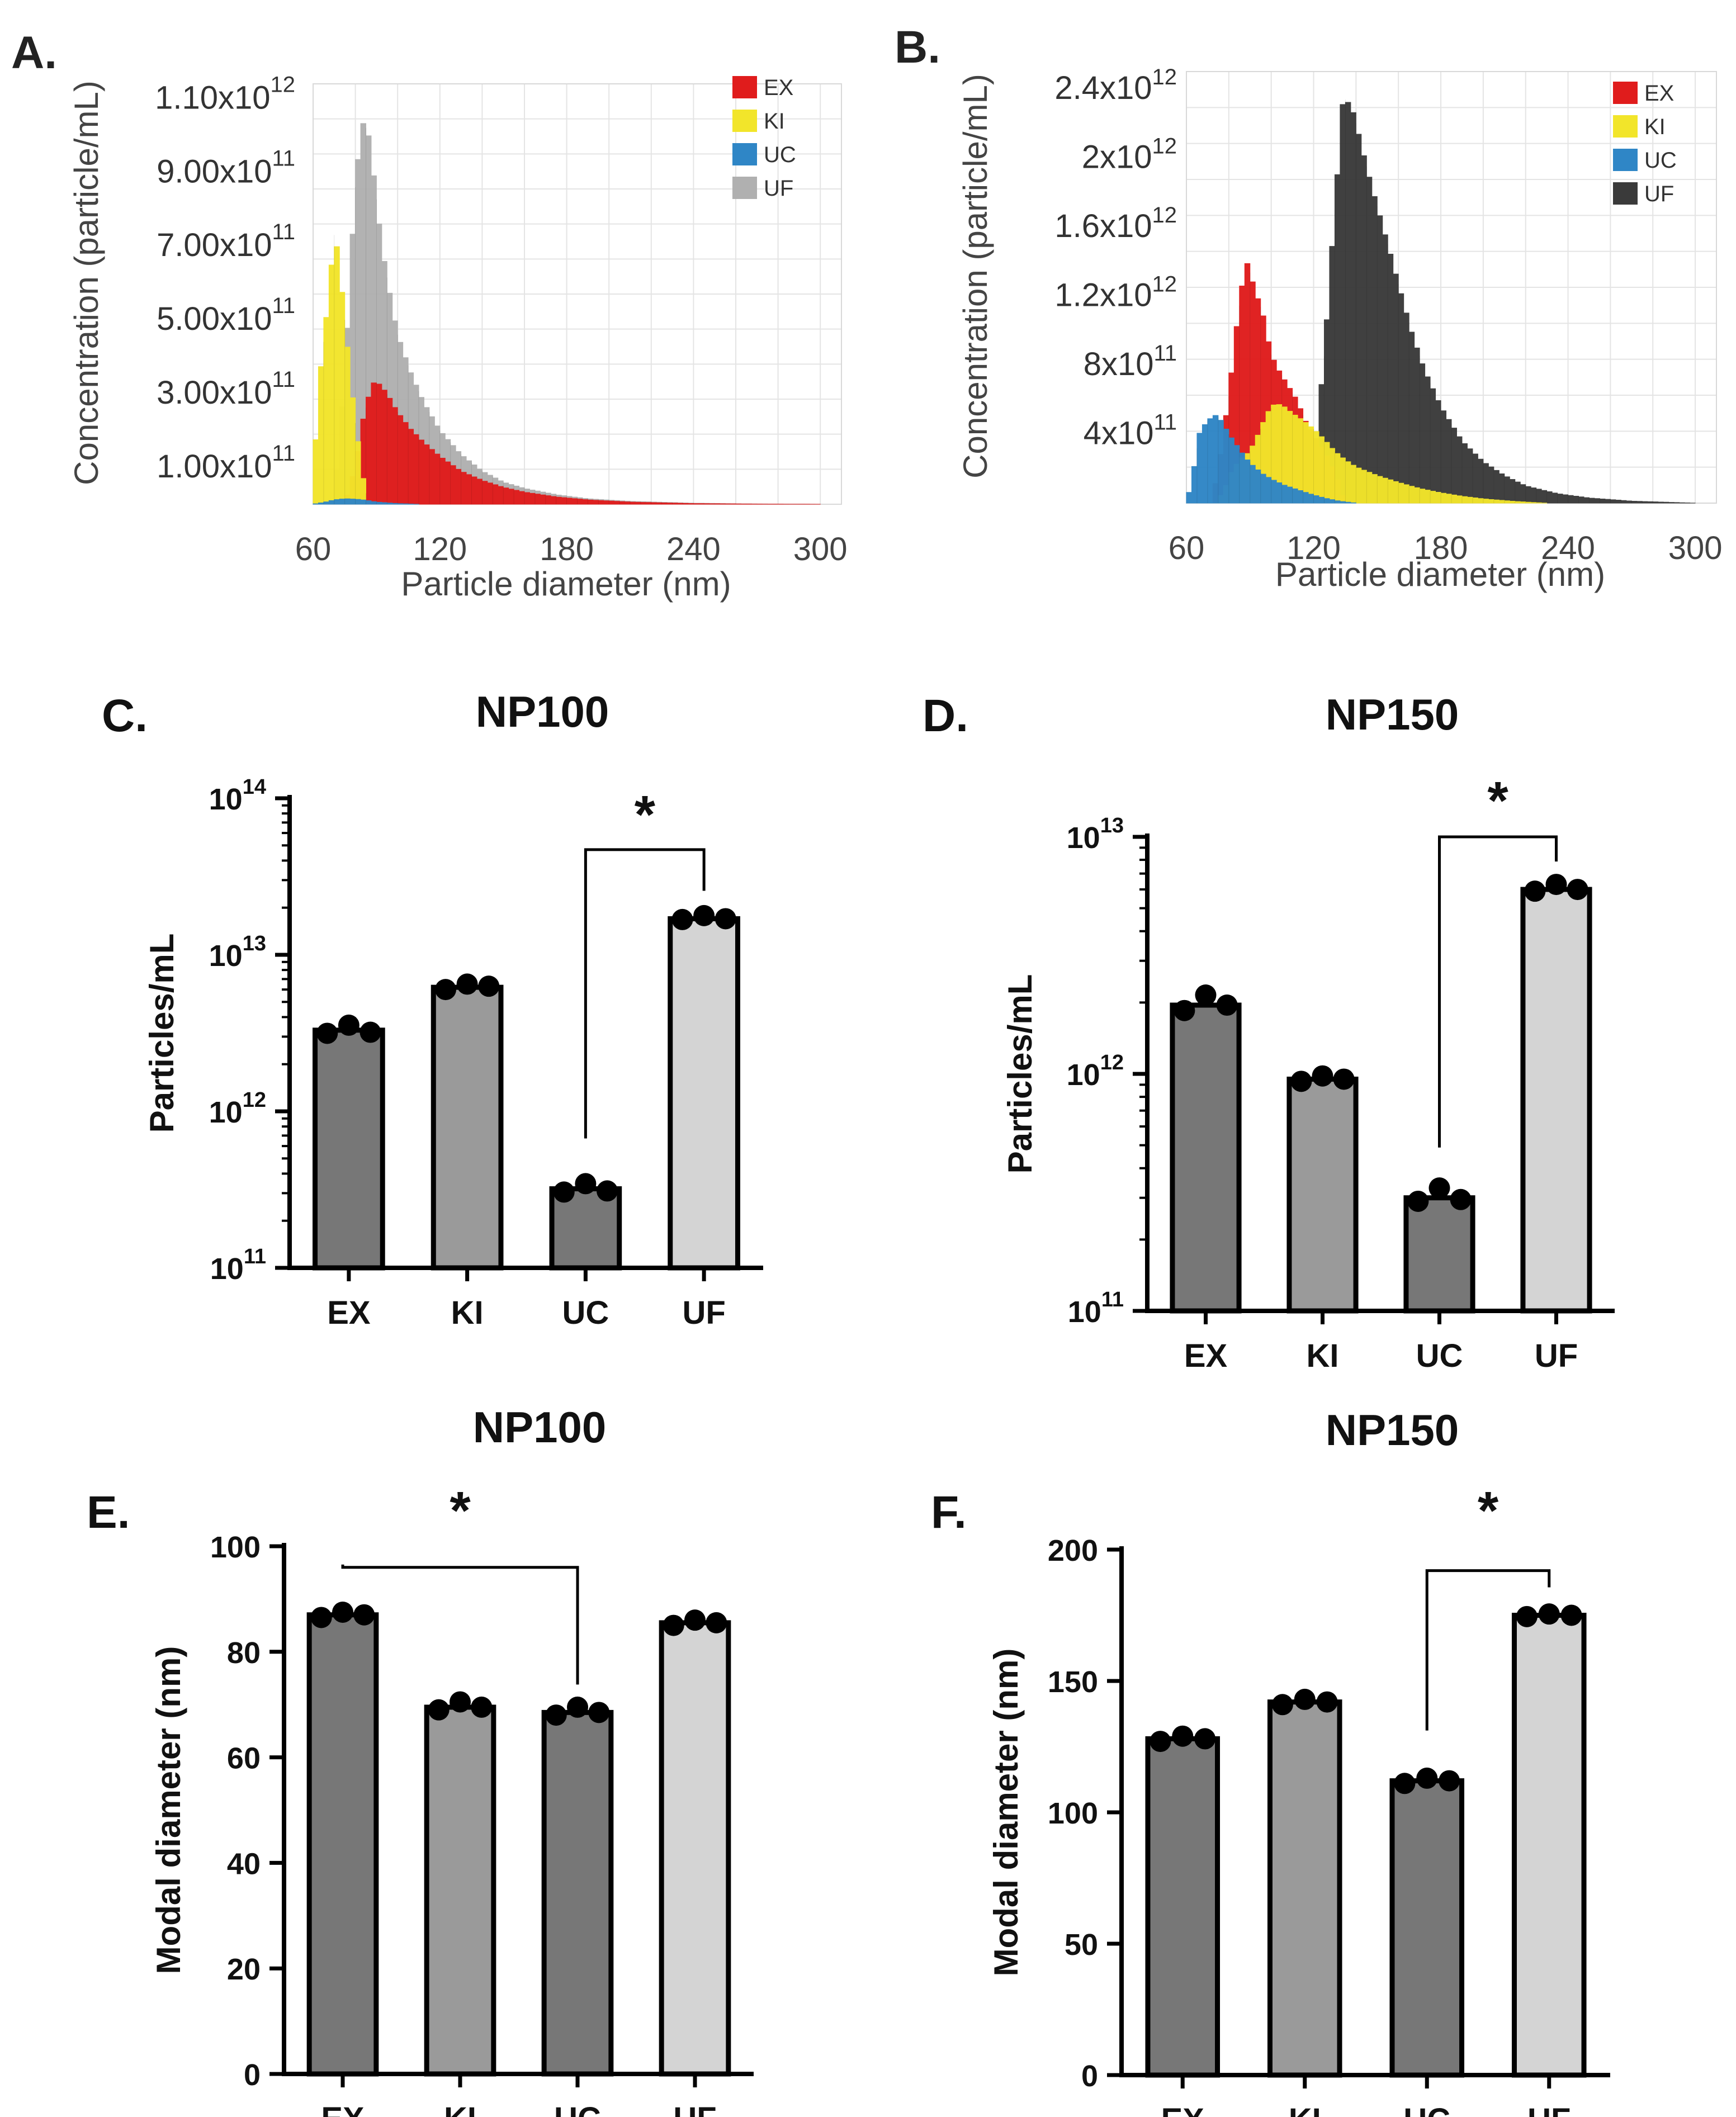  What do you see at coordinates (366, 501) in the screenshot?
I see `series-uc-area` at bounding box center [366, 501].